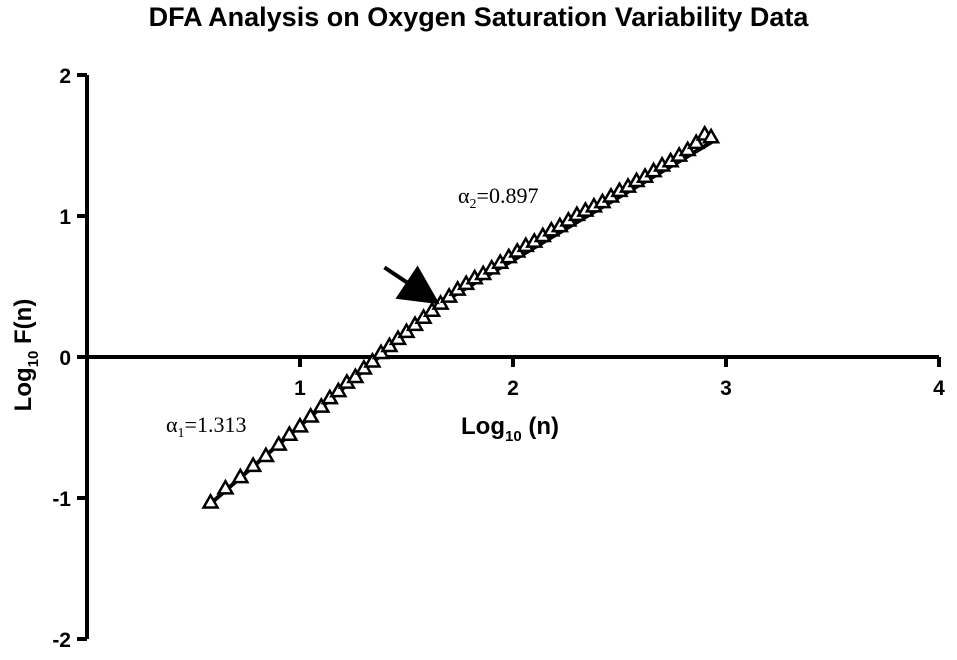 The width and height of the screenshot is (957, 660). I want to click on y-tick-label: -1, so click(61, 499).